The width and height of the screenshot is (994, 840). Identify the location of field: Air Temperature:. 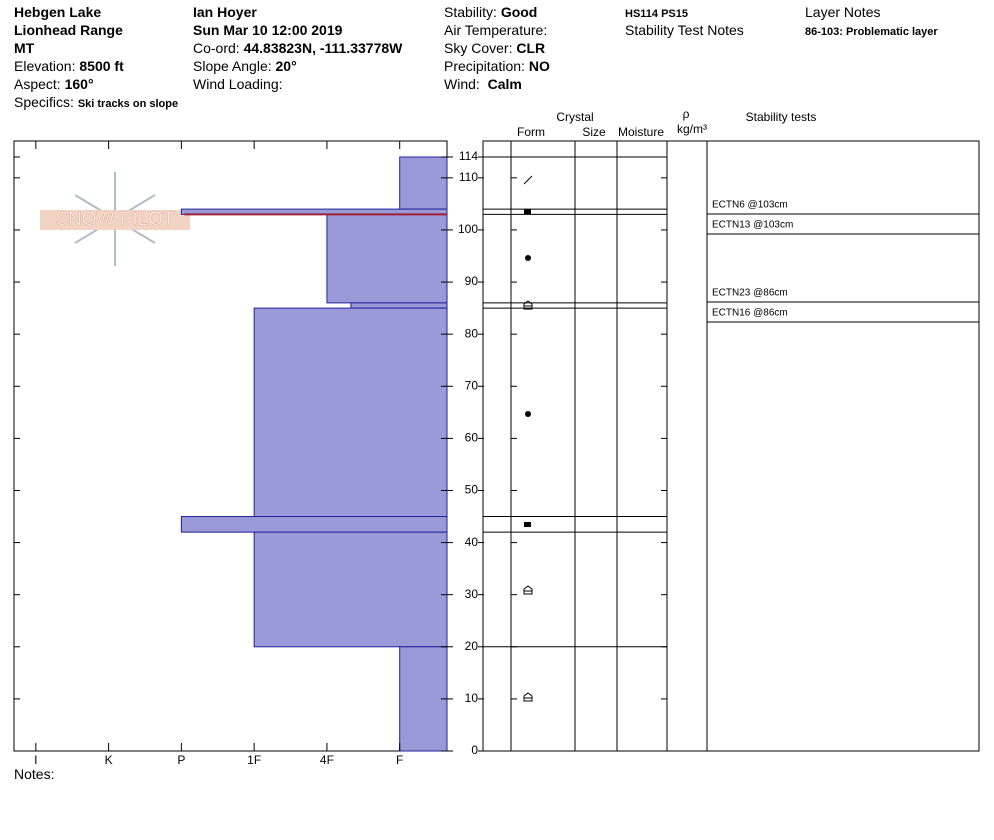
(495, 30).